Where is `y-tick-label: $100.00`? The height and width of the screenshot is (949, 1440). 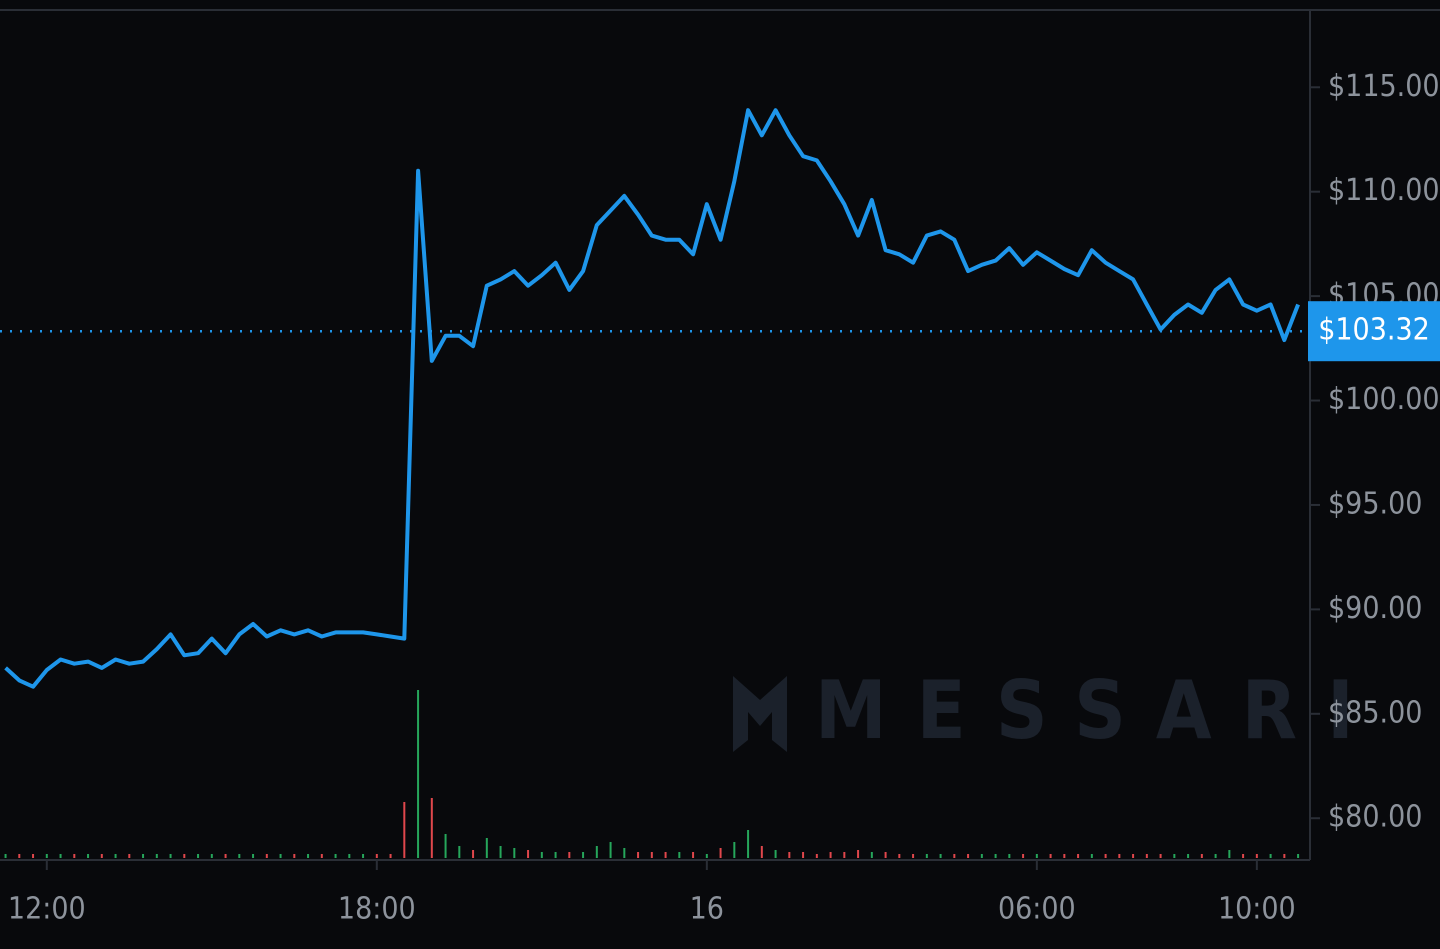 y-tick-label: $100.00 is located at coordinates (1384, 399).